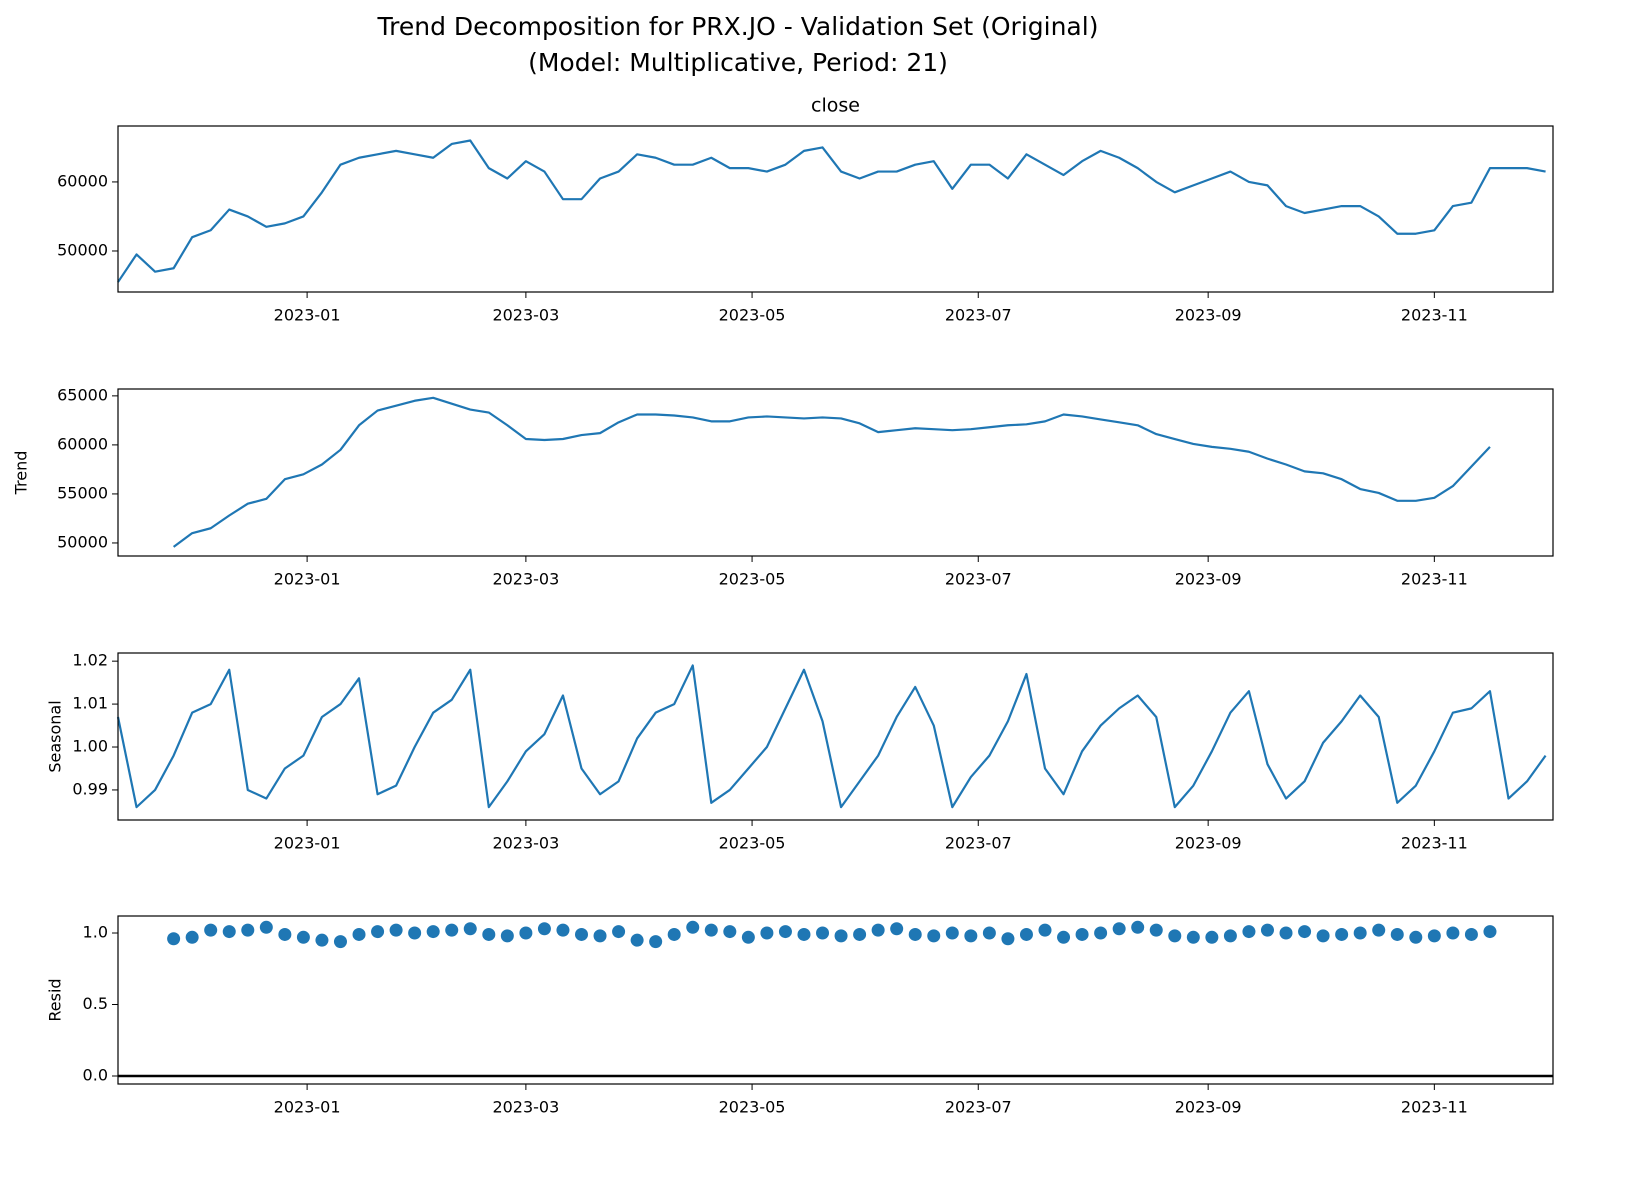 This screenshot has width=1649, height=1191. I want to click on y-tick-label: 0.5, so click(95, 1003).